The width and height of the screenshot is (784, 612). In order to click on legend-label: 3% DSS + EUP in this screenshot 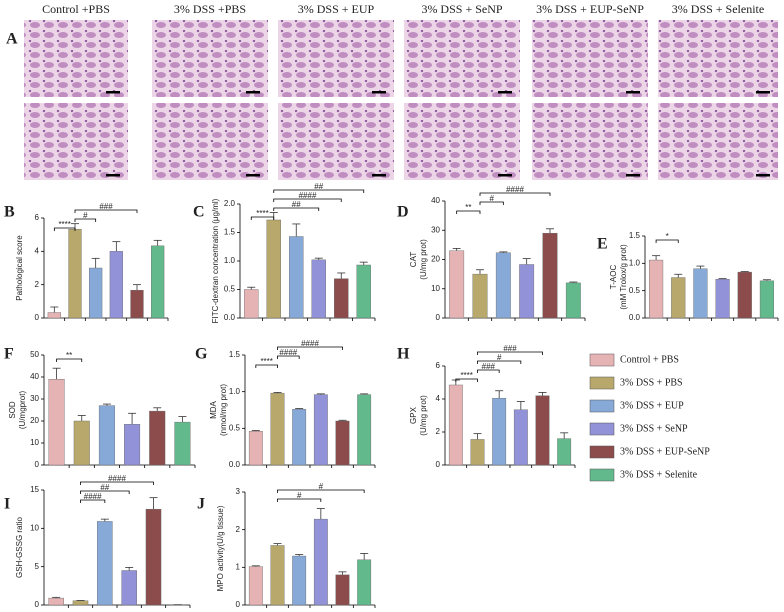, I will do `click(652, 405)`.